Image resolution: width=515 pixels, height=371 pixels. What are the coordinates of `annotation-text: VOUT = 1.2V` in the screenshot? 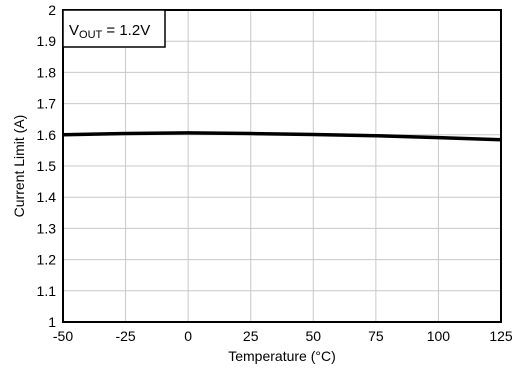 It's located at (109, 31).